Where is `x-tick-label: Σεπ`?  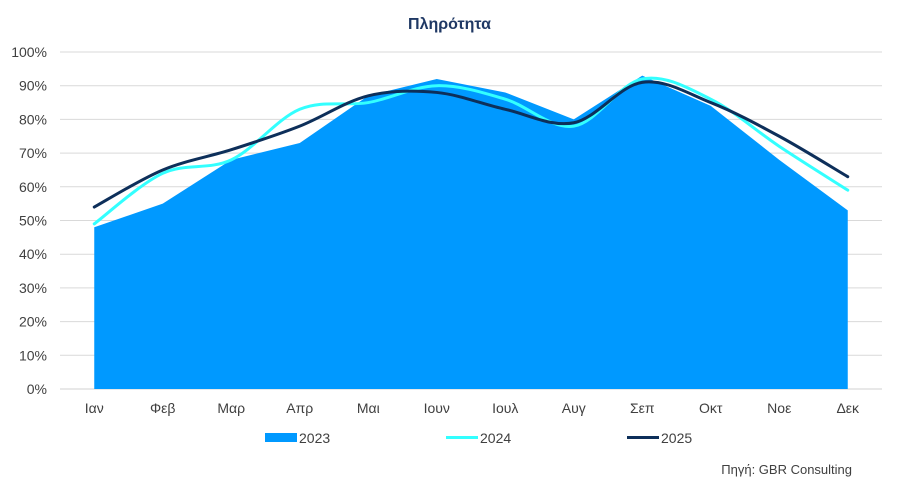
x-tick-label: Σεπ is located at coordinates (642, 408).